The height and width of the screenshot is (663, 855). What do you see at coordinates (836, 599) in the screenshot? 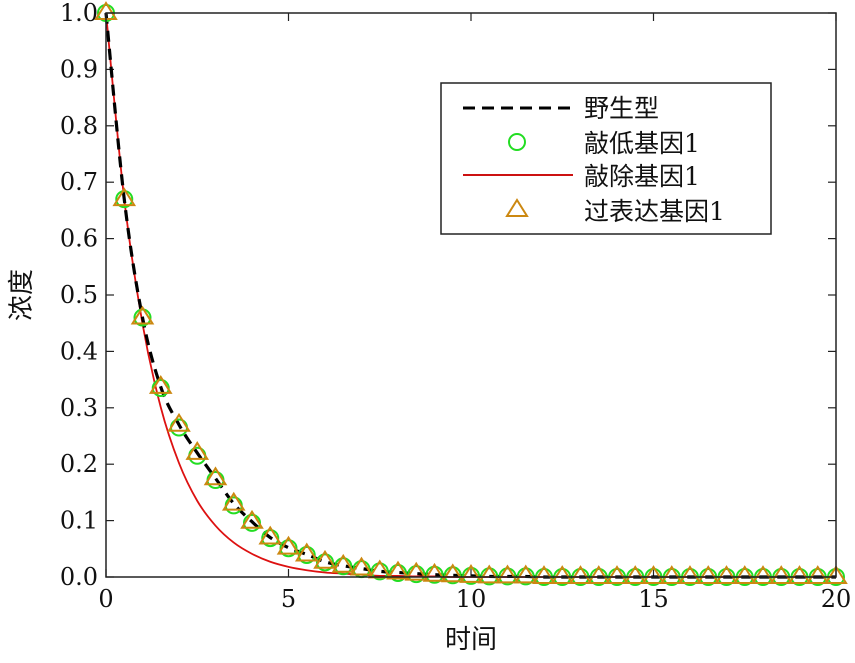
I see `x-tick-label: 20` at bounding box center [836, 599].